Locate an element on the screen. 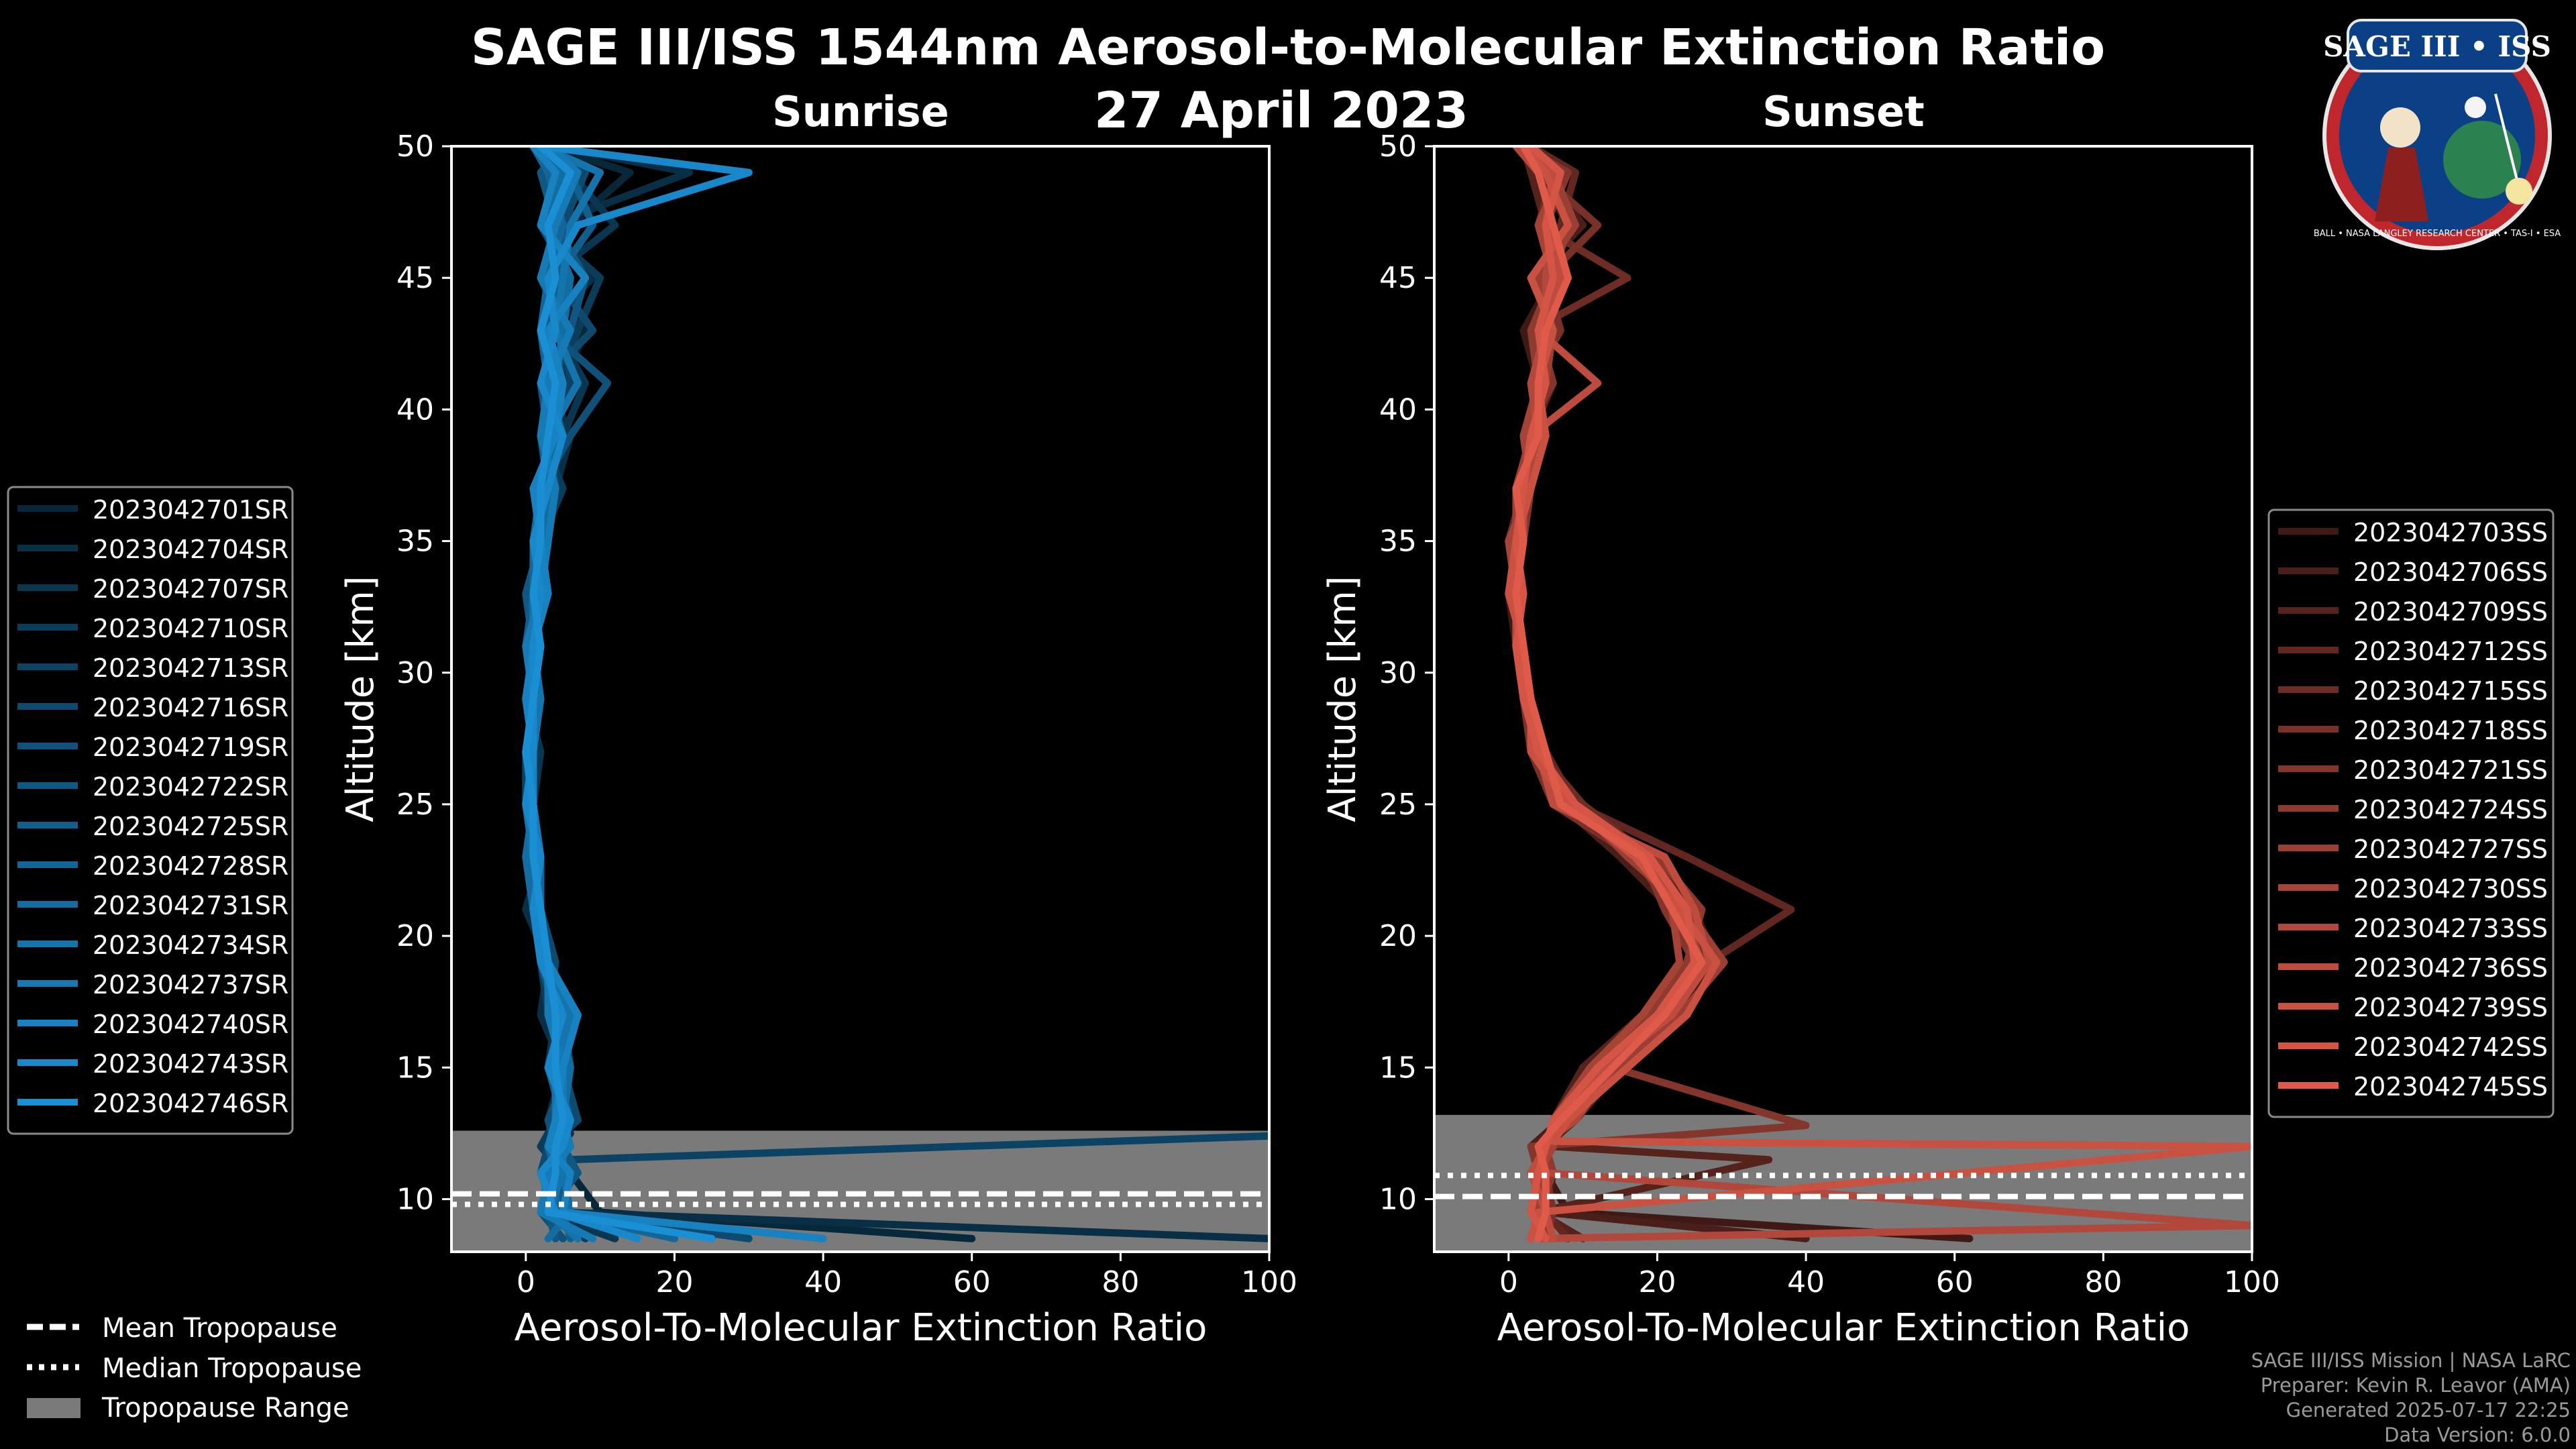 This screenshot has width=2576, height=1449. sunset-y-tick-label: 45 is located at coordinates (1398, 278).